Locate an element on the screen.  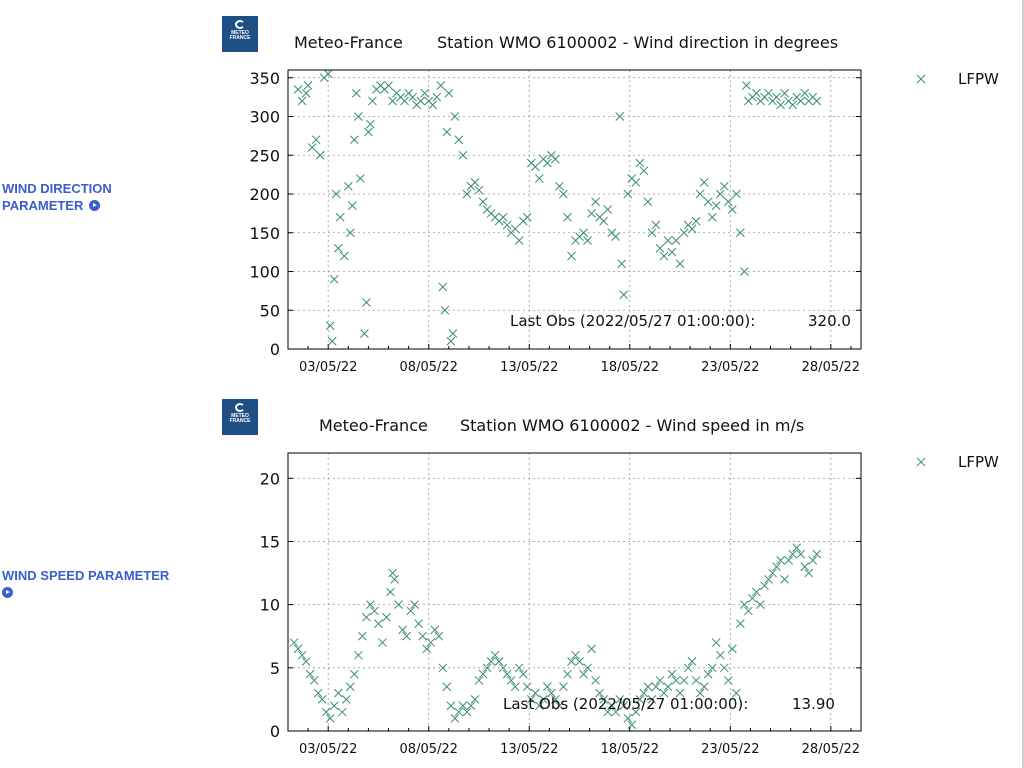
y-tick-label: 150 is located at coordinates (264, 233).